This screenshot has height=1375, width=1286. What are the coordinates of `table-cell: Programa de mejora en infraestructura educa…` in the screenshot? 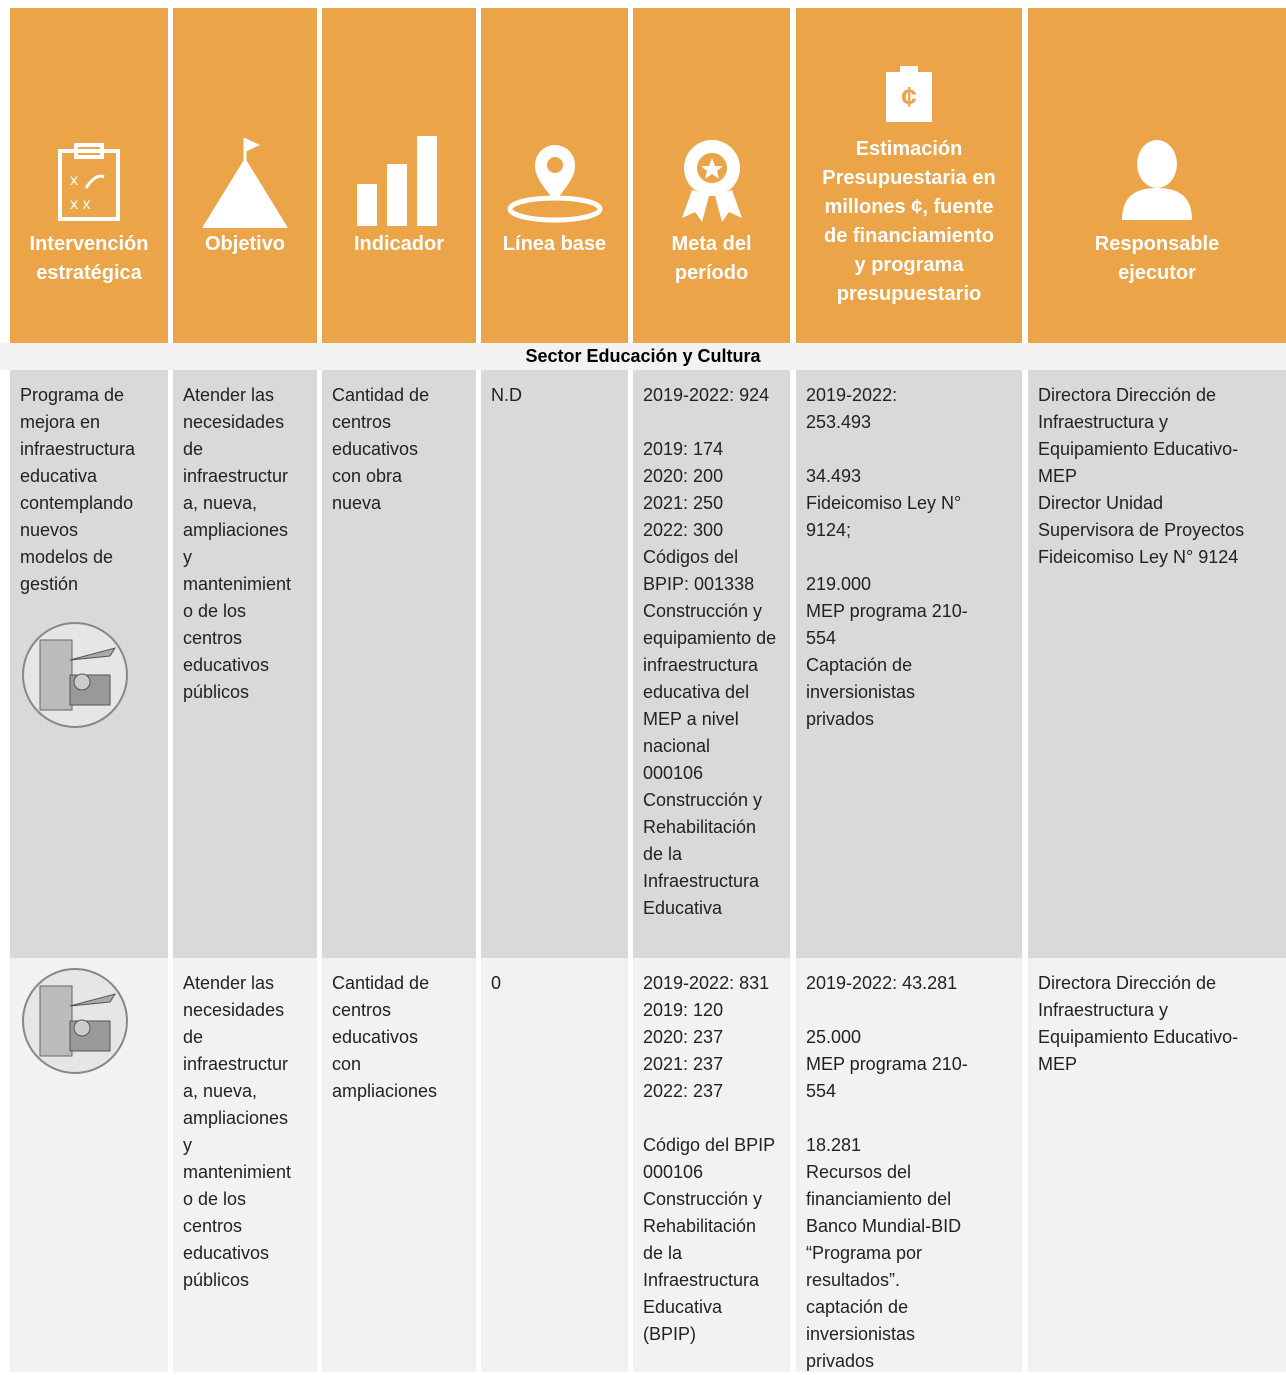 It's located at (89, 664).